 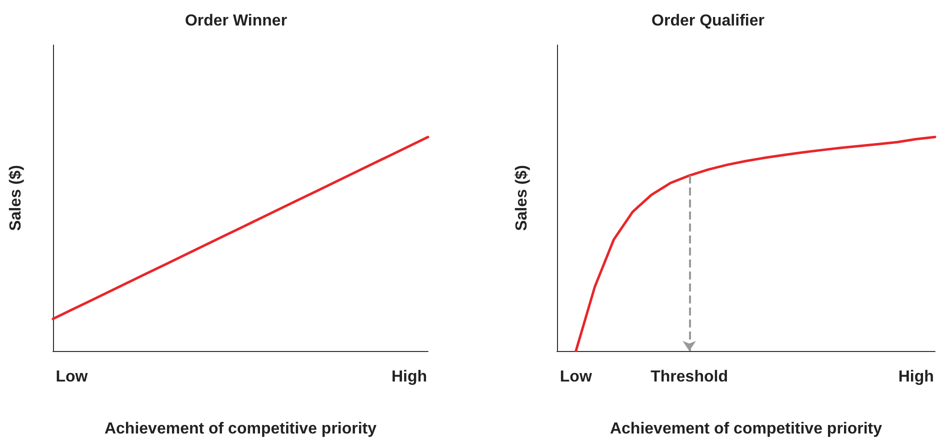 What do you see at coordinates (708, 21) in the screenshot?
I see `chart-title: Order Qualifier` at bounding box center [708, 21].